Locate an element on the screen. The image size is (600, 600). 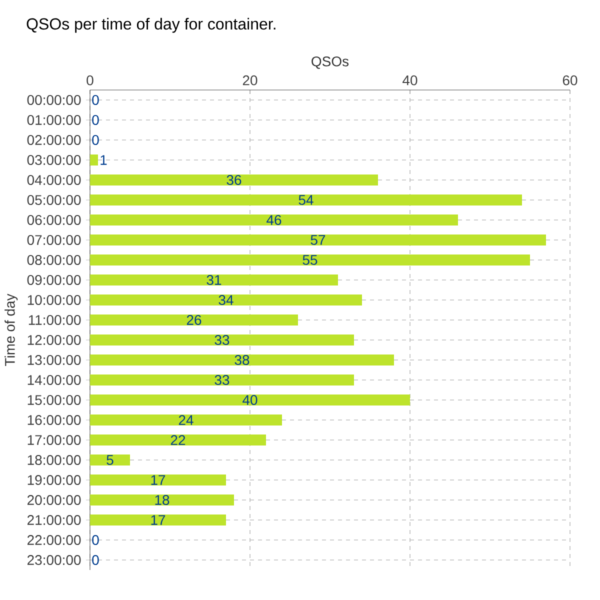
y-tick-label: 06:00:00 is located at coordinates (54, 220).